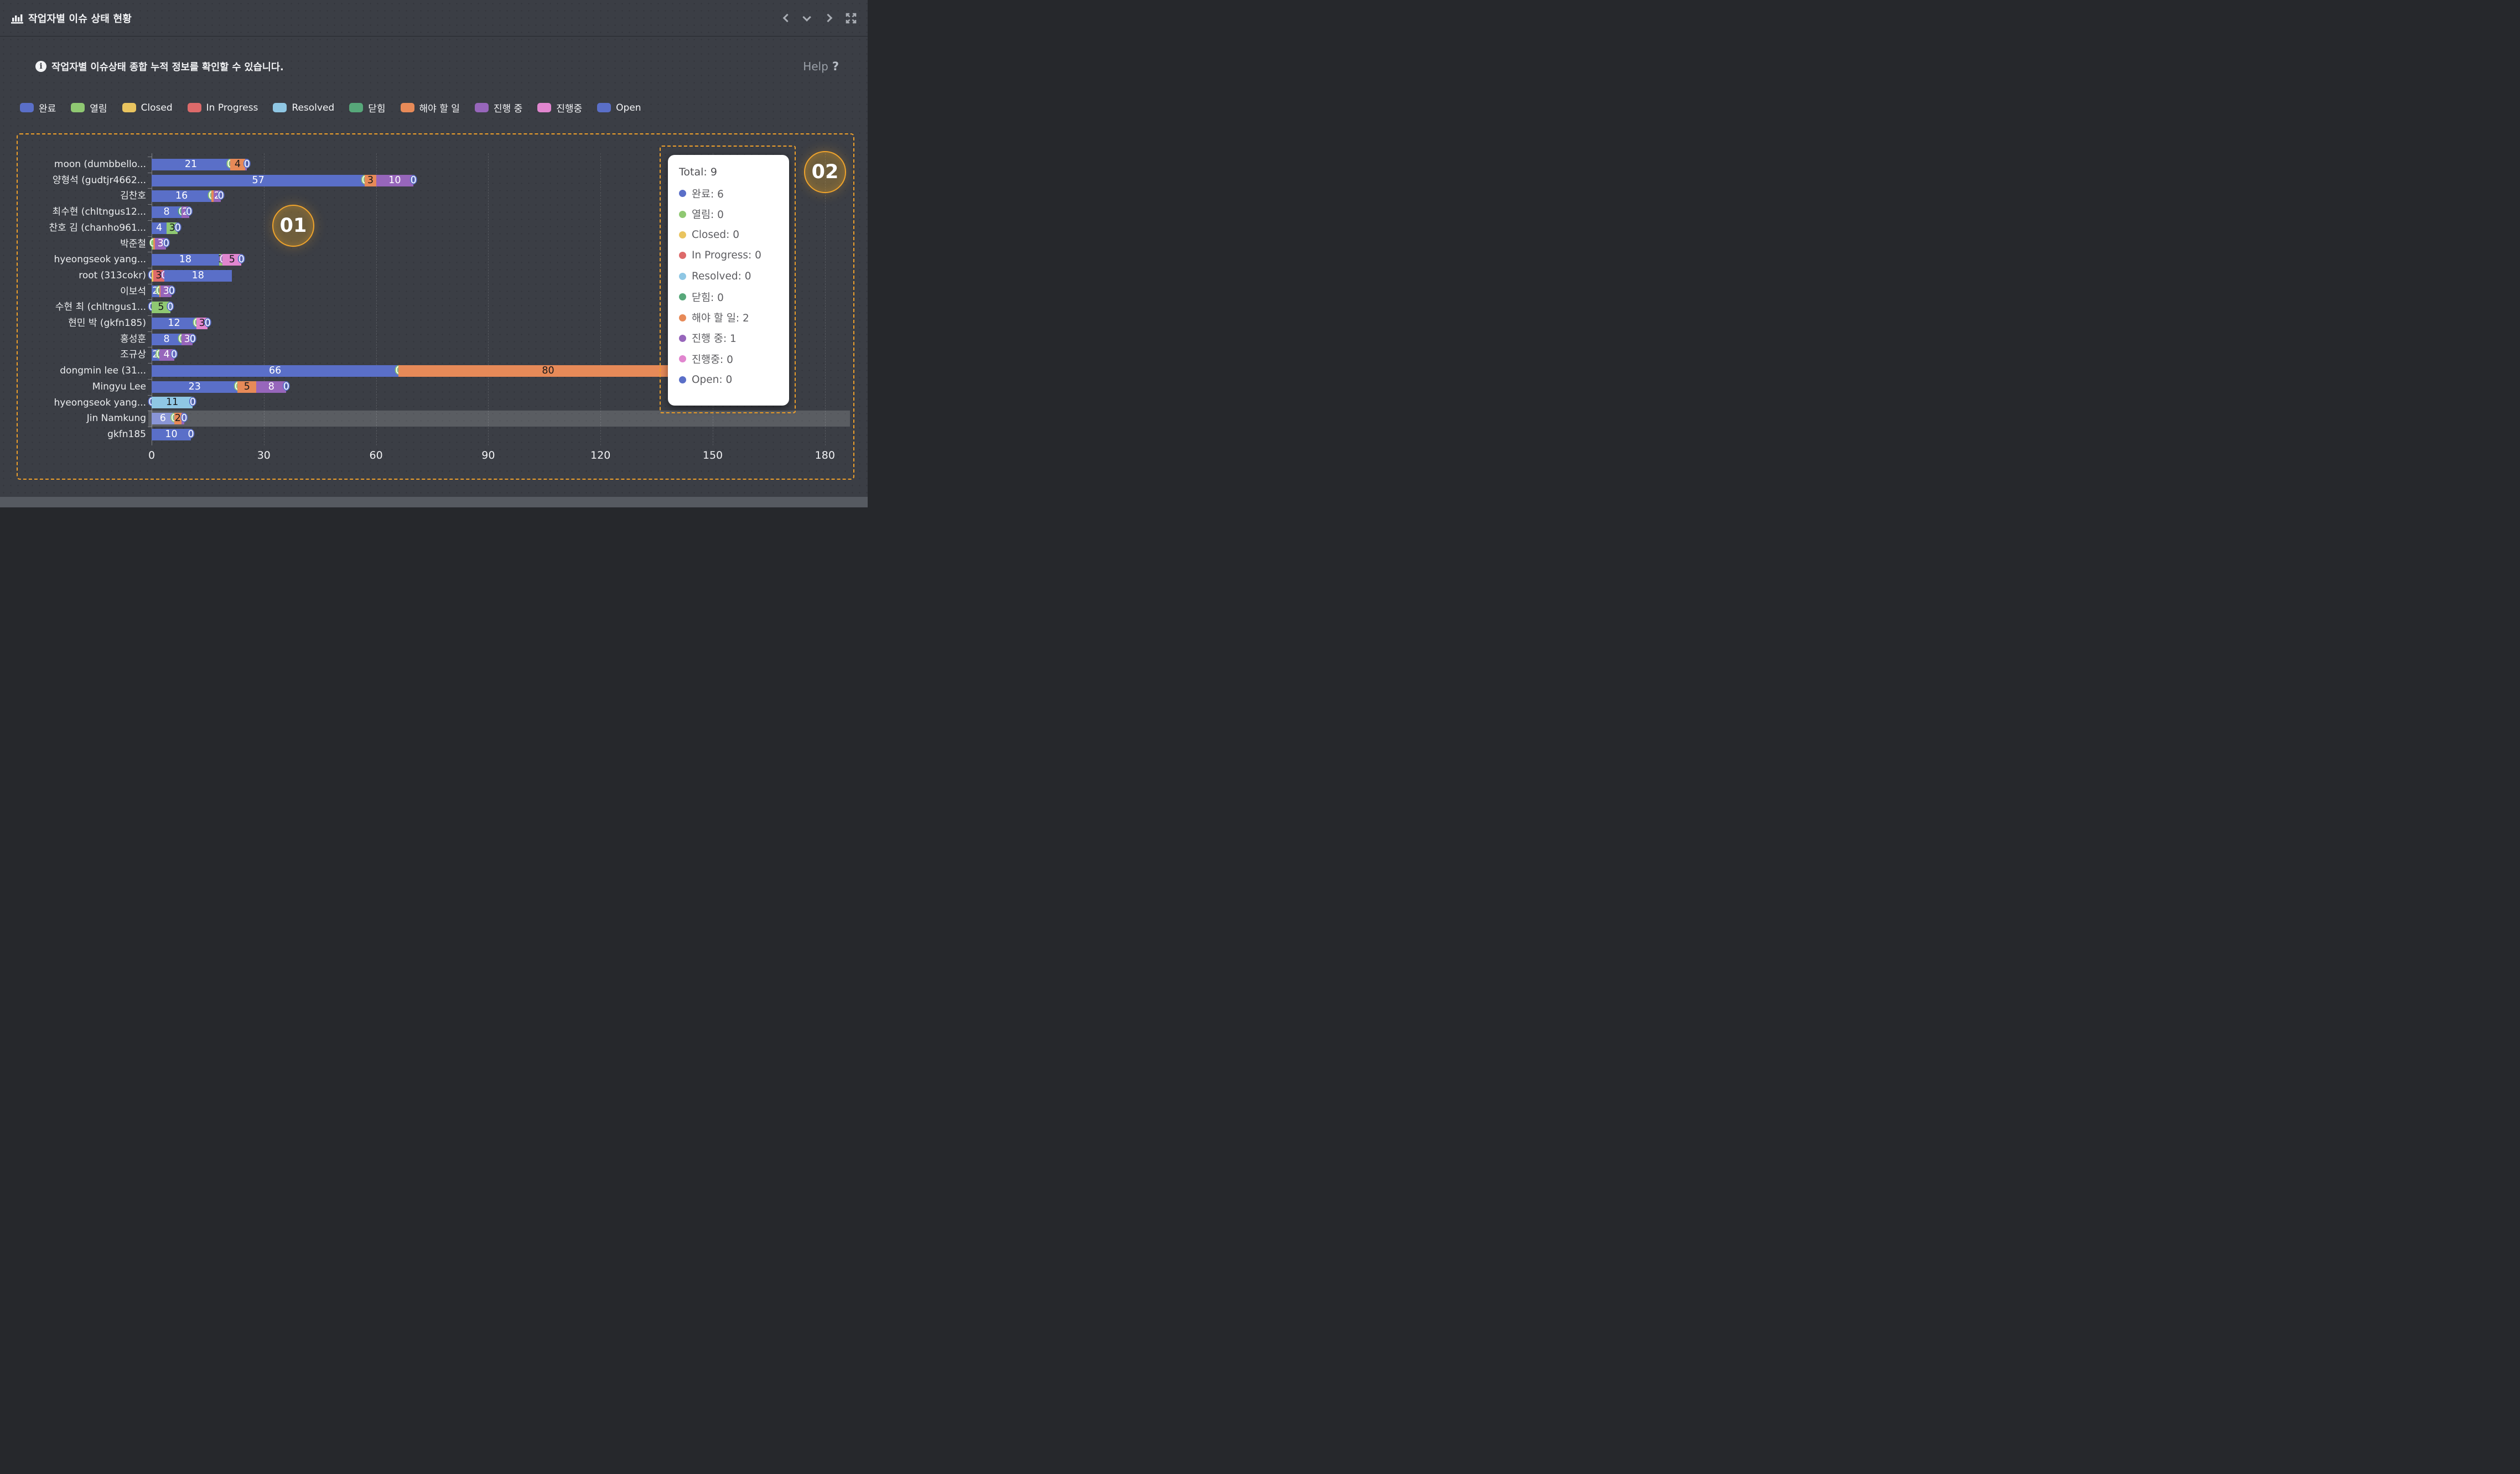  I want to click on bar-segment-done: 16, so click(182, 196).